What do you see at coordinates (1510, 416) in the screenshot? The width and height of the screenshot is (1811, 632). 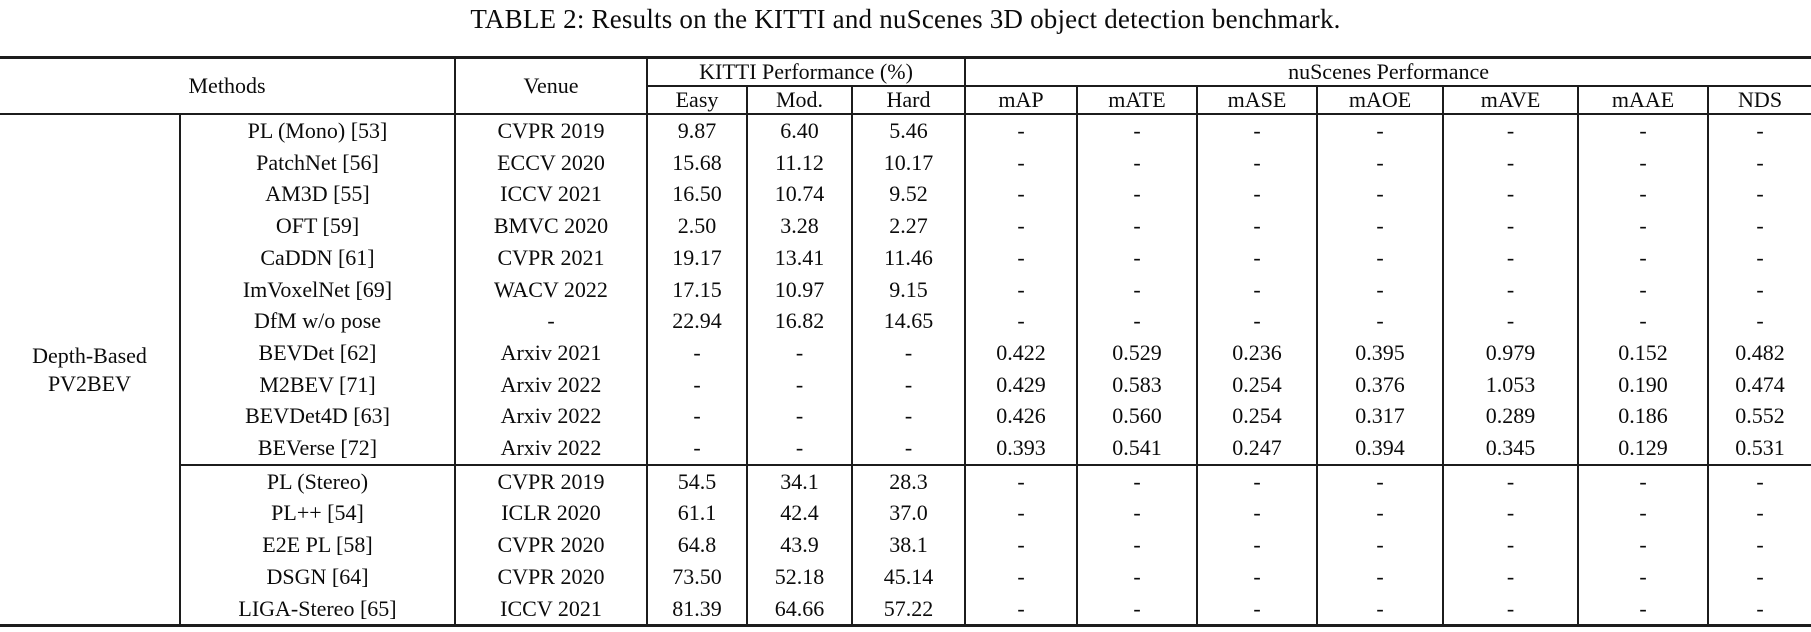 I see `cell-mave: 0.289` at bounding box center [1510, 416].